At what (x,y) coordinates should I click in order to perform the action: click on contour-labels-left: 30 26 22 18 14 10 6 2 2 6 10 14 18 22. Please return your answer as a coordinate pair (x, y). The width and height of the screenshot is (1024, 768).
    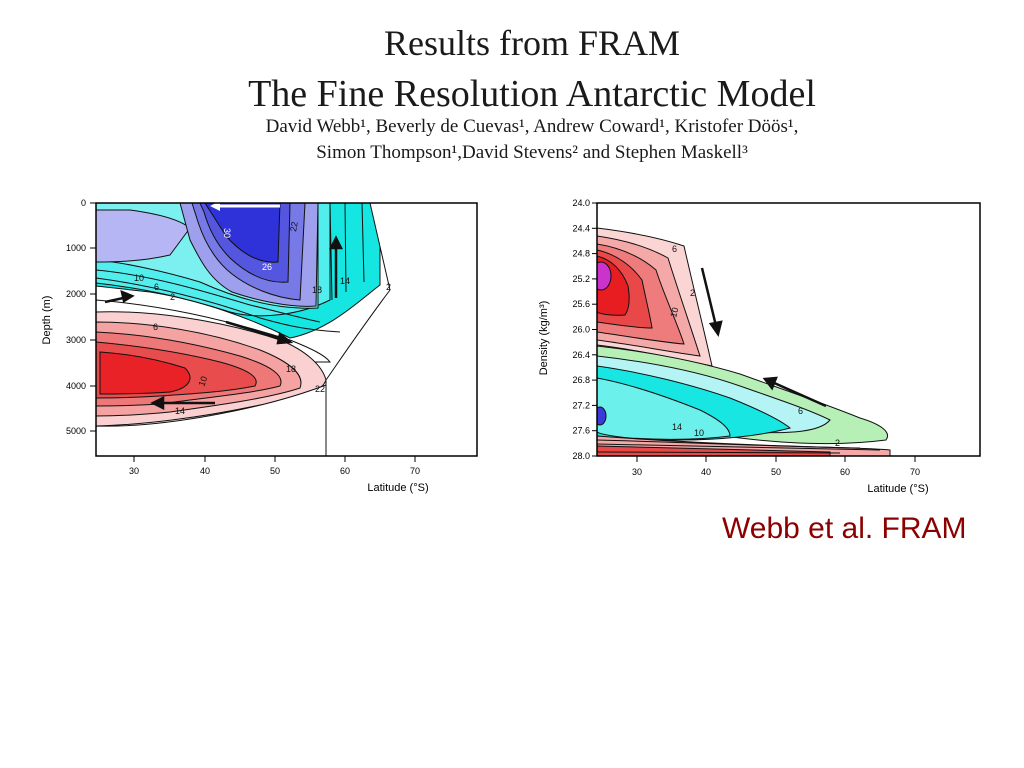
    Looking at the image, I should click on (262, 318).